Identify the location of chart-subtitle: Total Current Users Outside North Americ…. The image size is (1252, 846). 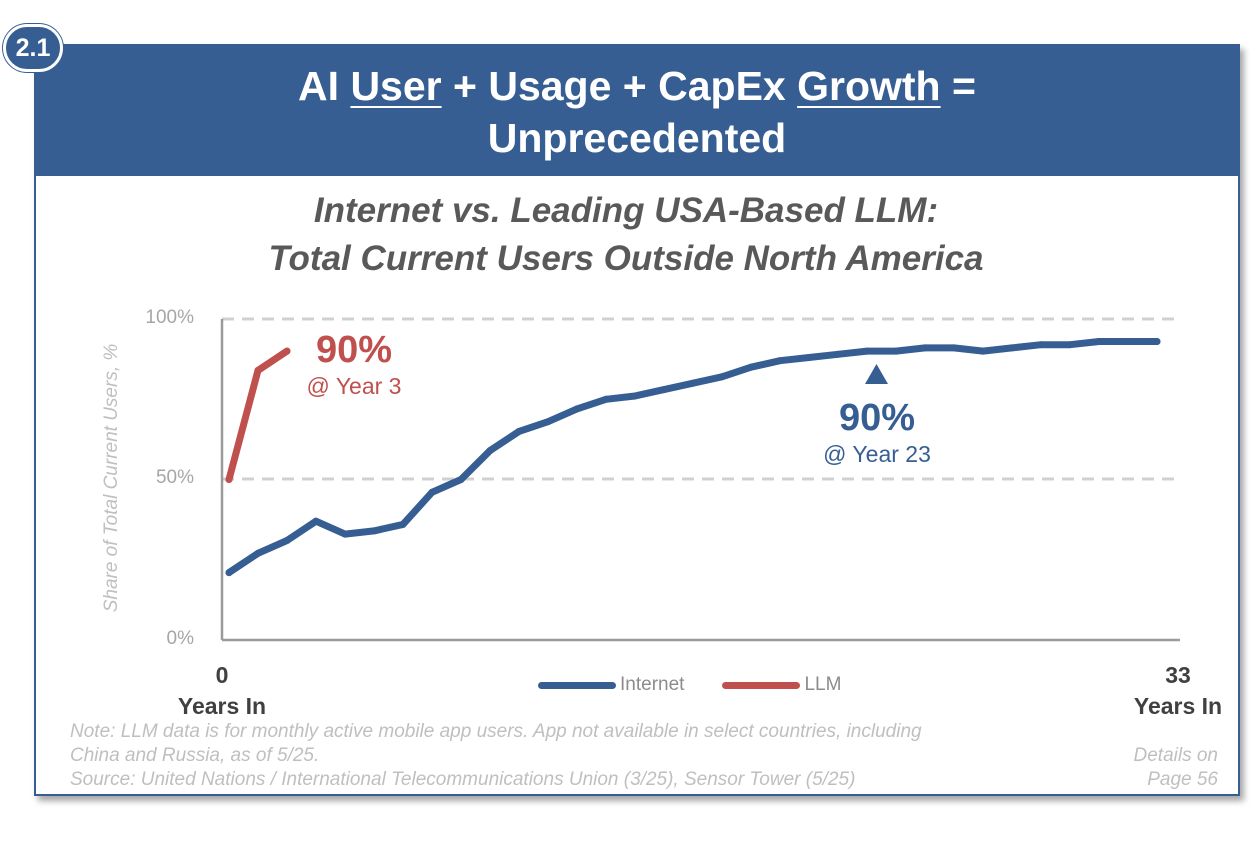
(626, 258).